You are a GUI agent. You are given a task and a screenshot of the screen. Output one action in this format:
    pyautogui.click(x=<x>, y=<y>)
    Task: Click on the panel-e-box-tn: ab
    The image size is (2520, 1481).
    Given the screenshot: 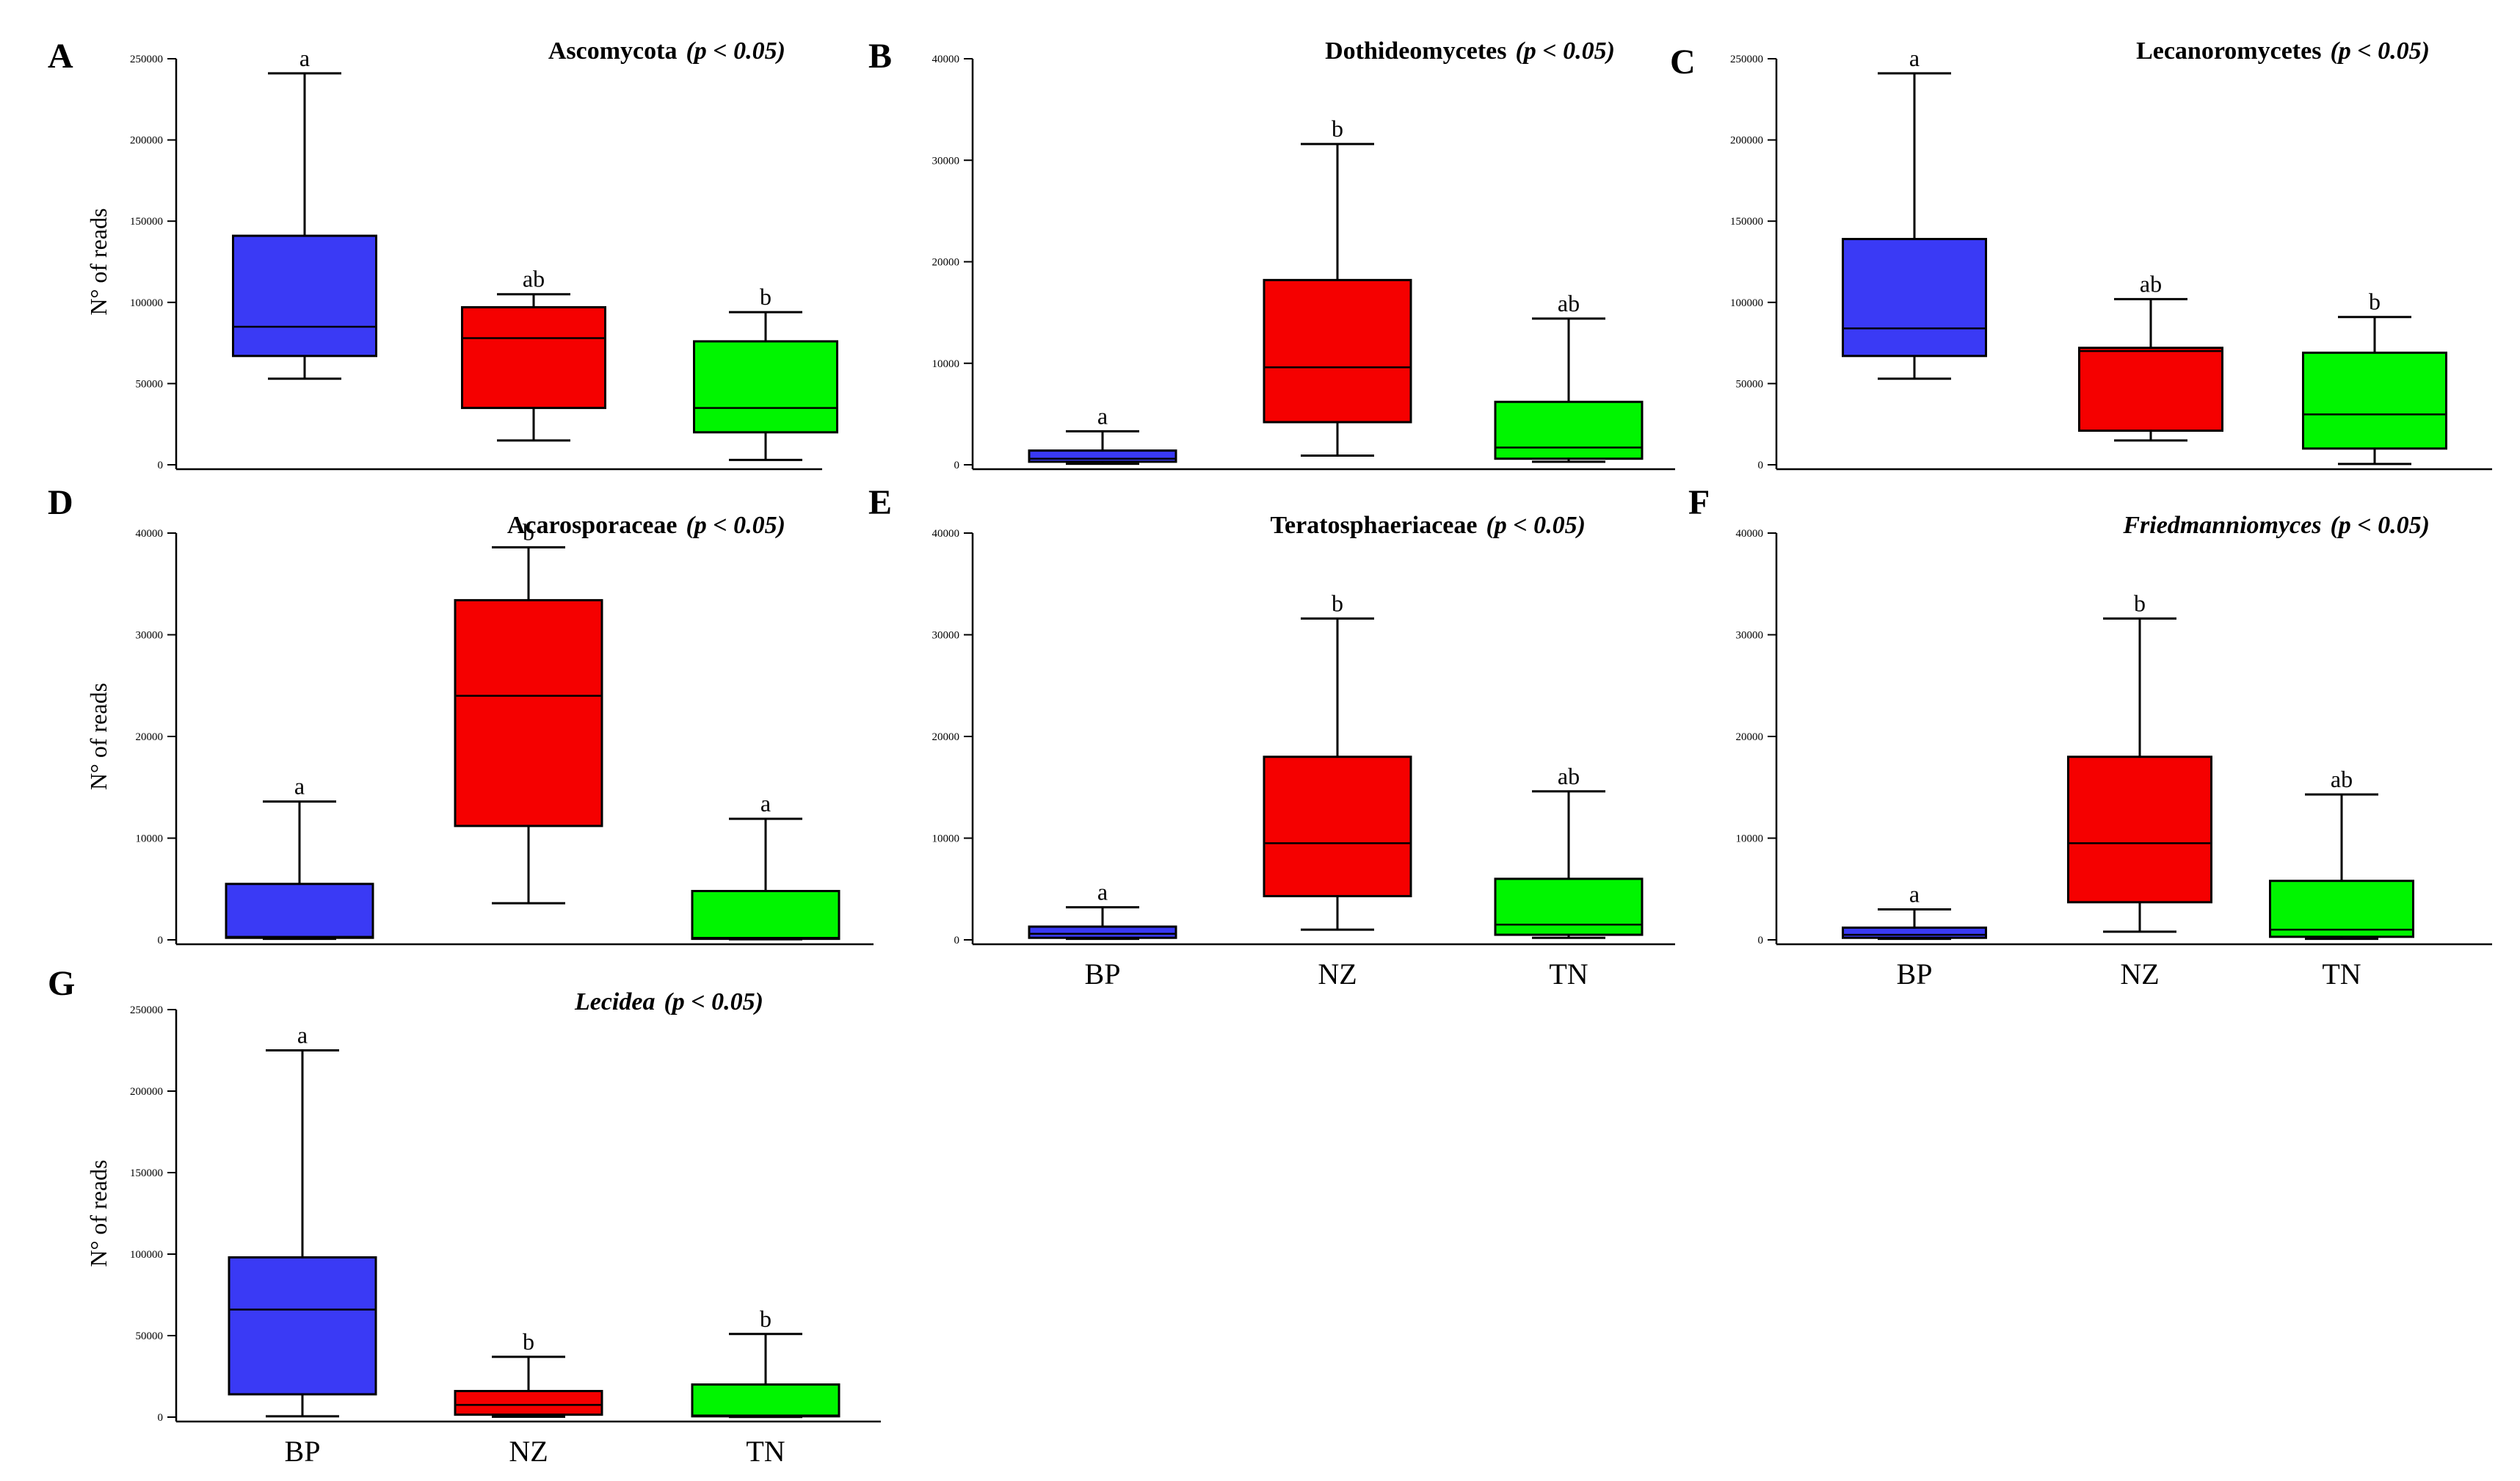 What is the action you would take?
    pyautogui.click(x=1569, y=851)
    